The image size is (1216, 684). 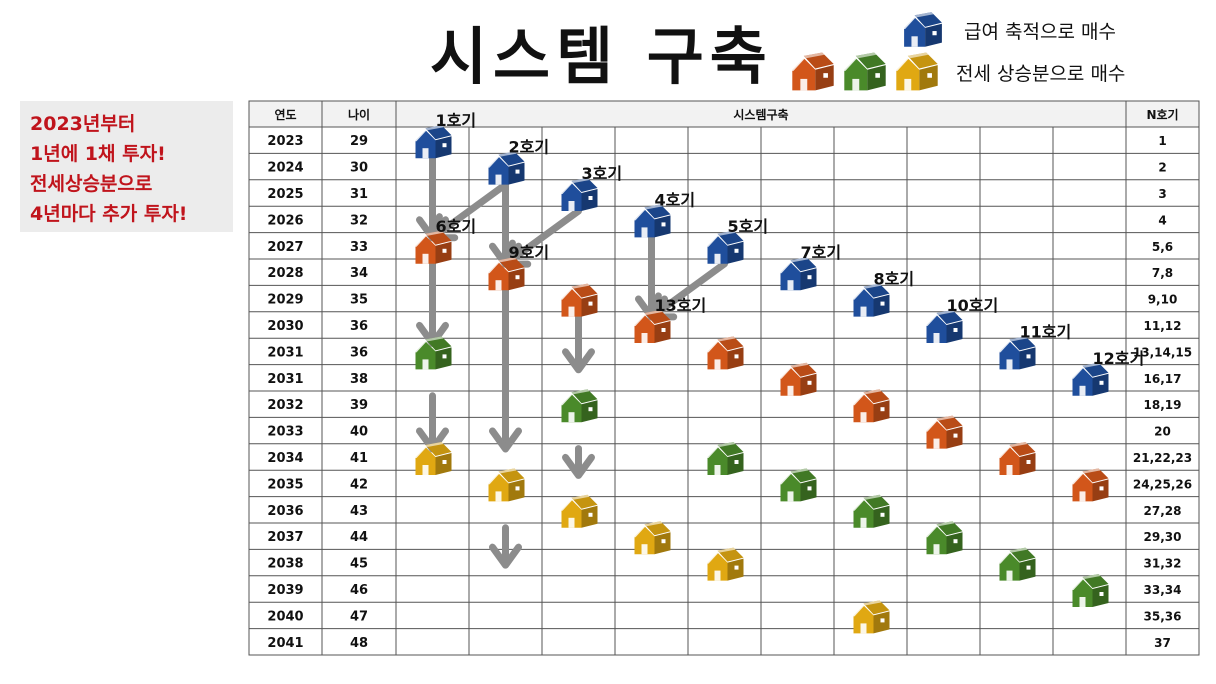 I want to click on row-age: 29, so click(x=359, y=141).